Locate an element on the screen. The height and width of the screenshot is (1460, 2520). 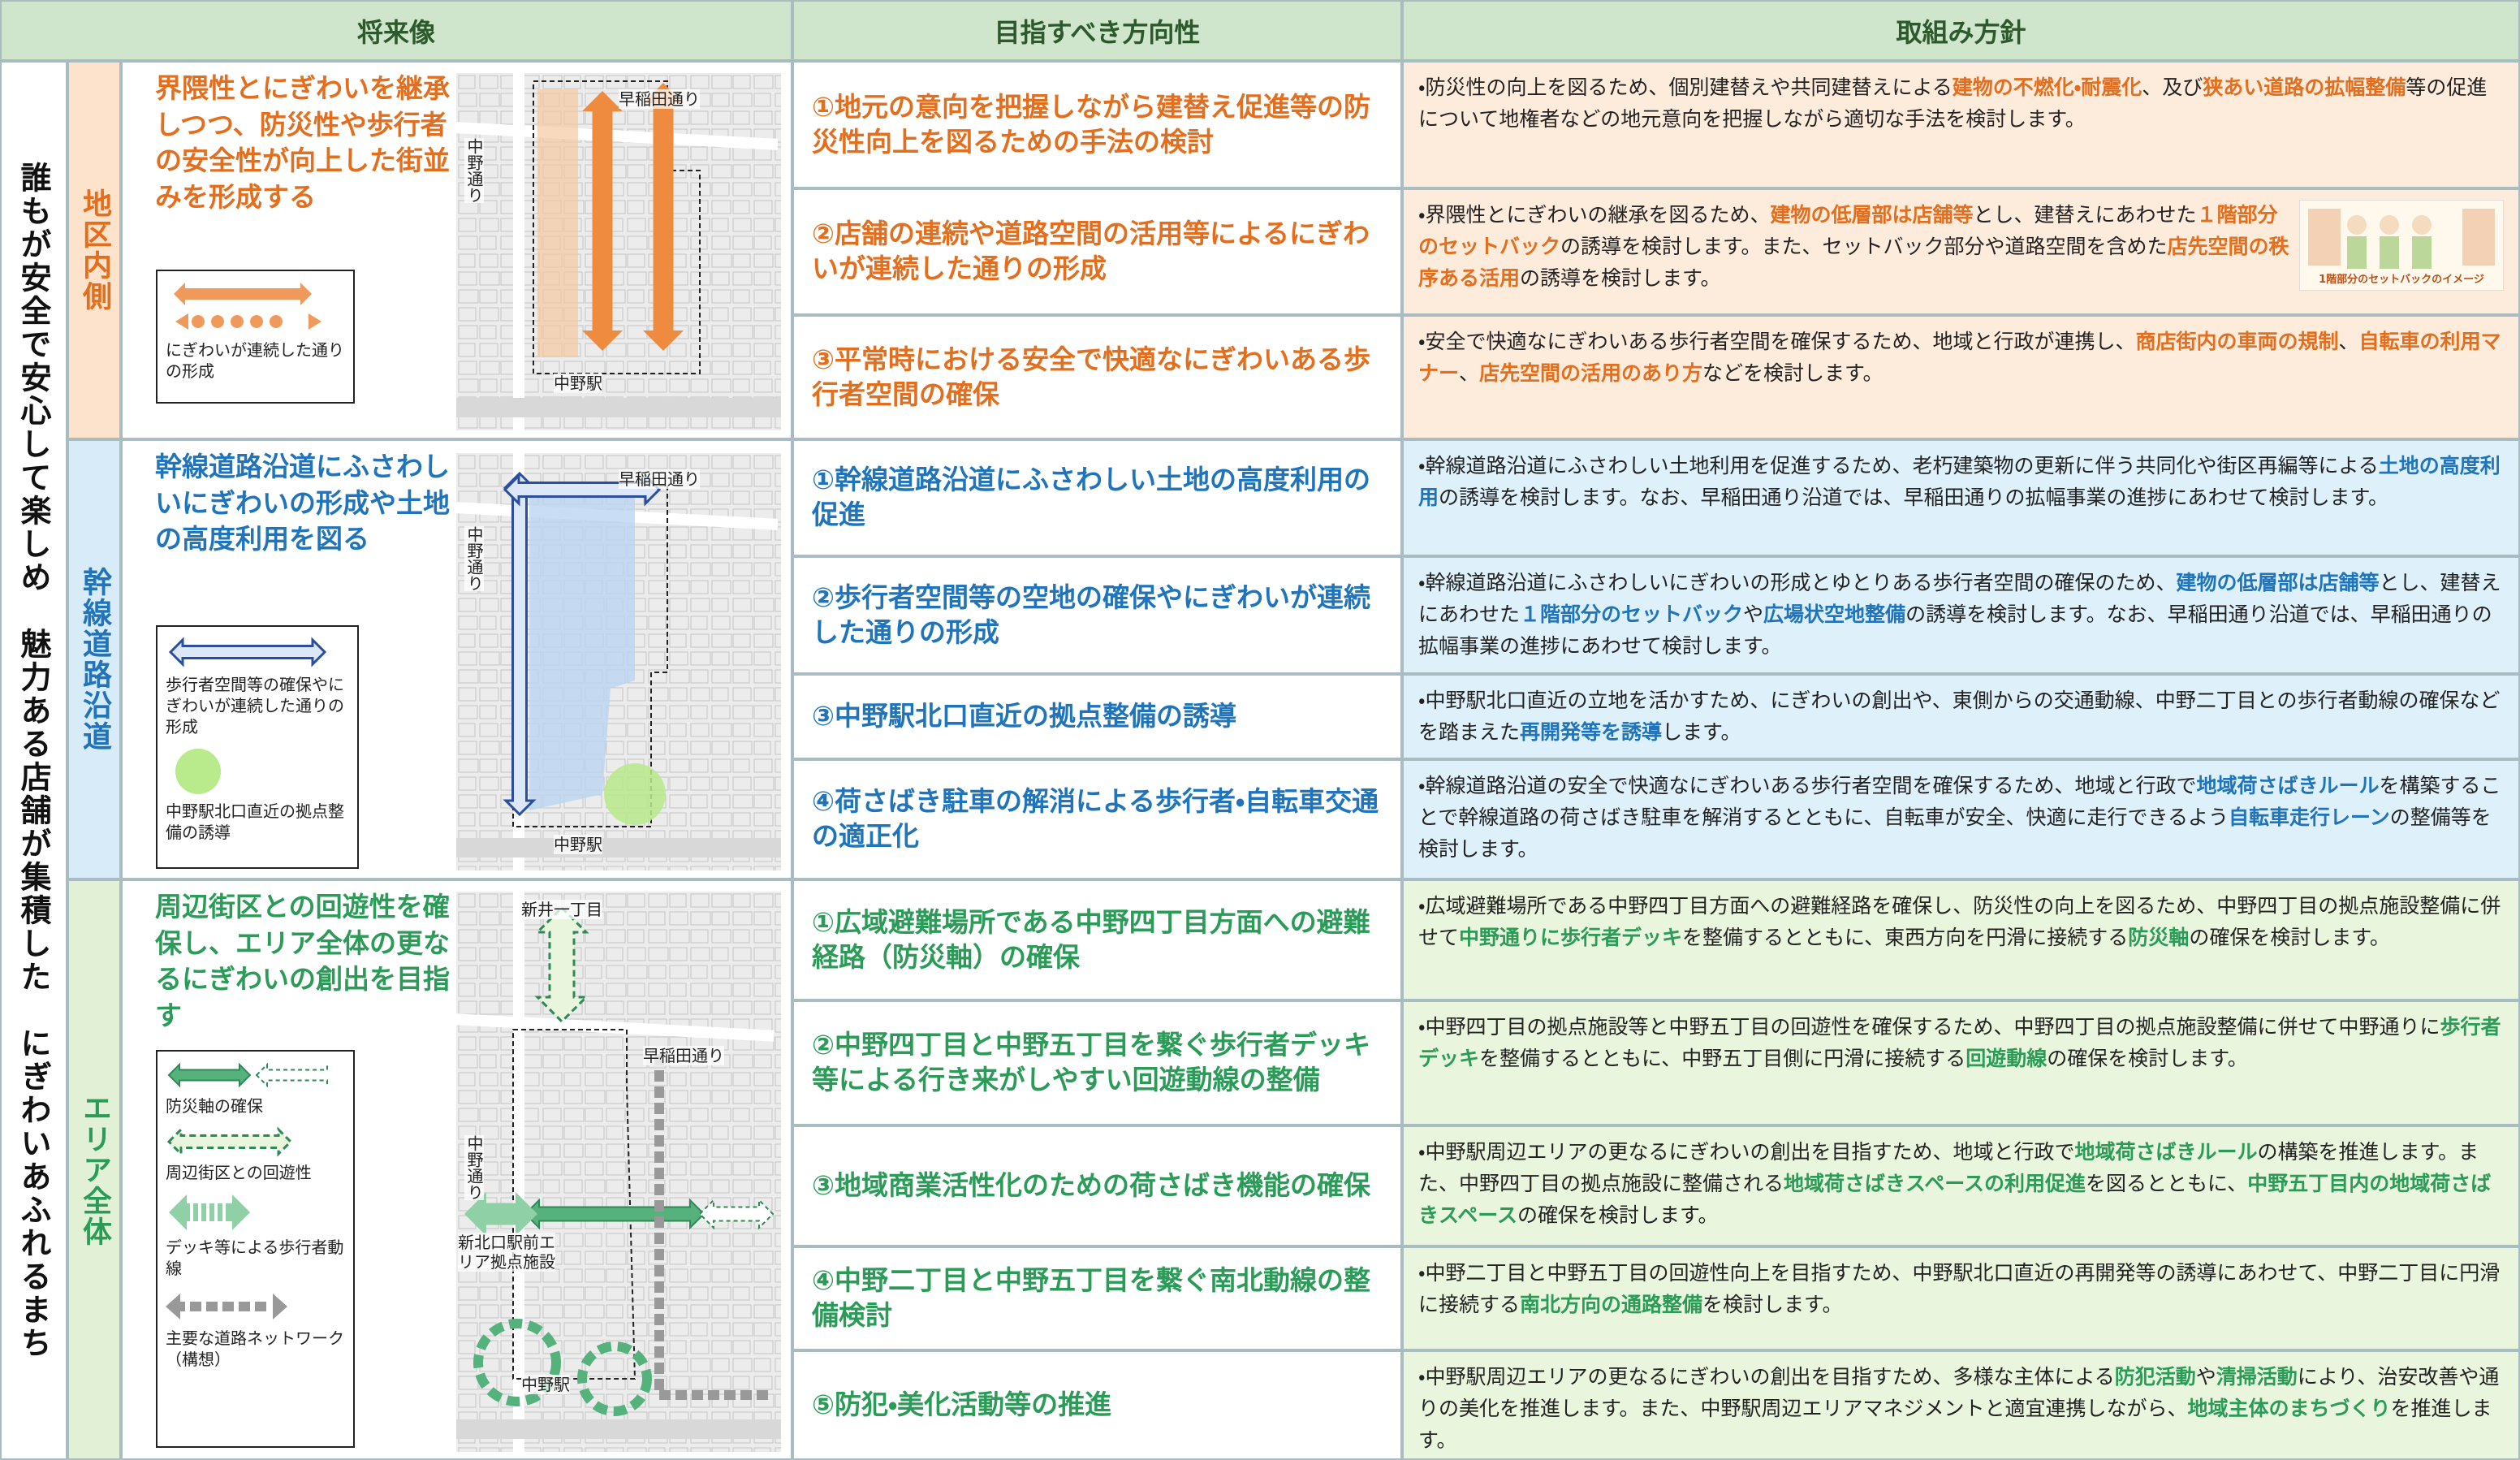
direction-text: ①広域避難場所である中野四丁目方面への避難経路（防災軸）の確保 is located at coordinates (1091, 939).